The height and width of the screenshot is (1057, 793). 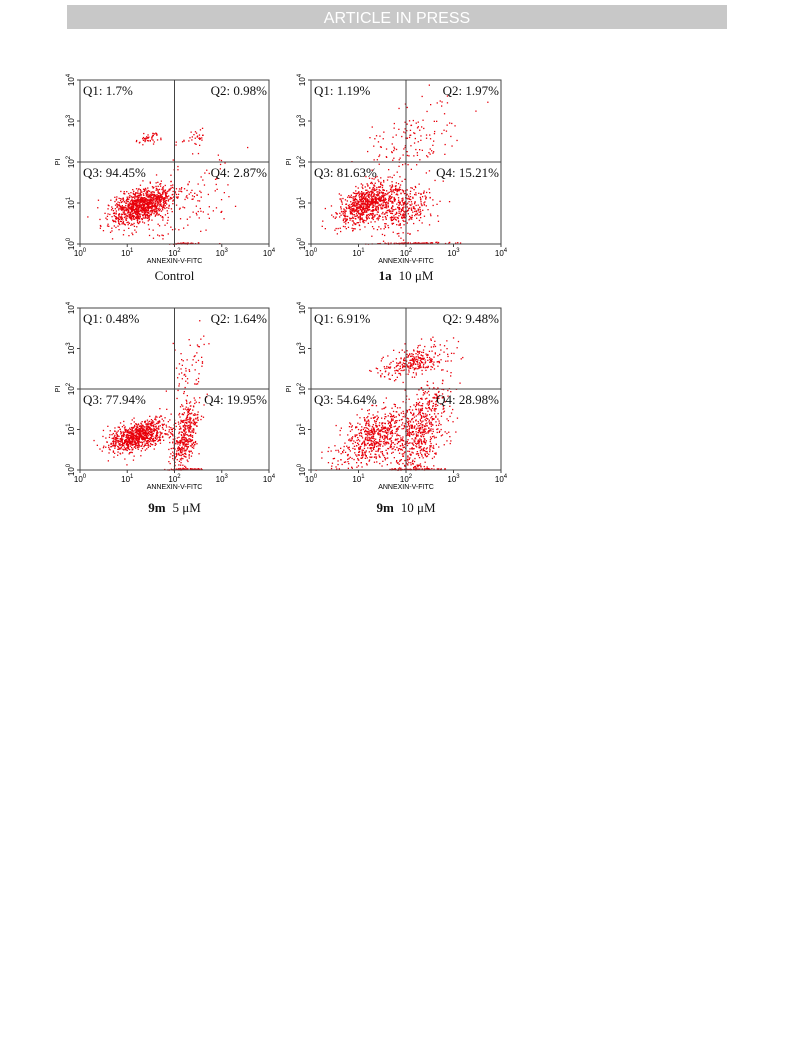 What do you see at coordinates (302, 120) in the screenshot?
I see `y-tick-label: 103` at bounding box center [302, 120].